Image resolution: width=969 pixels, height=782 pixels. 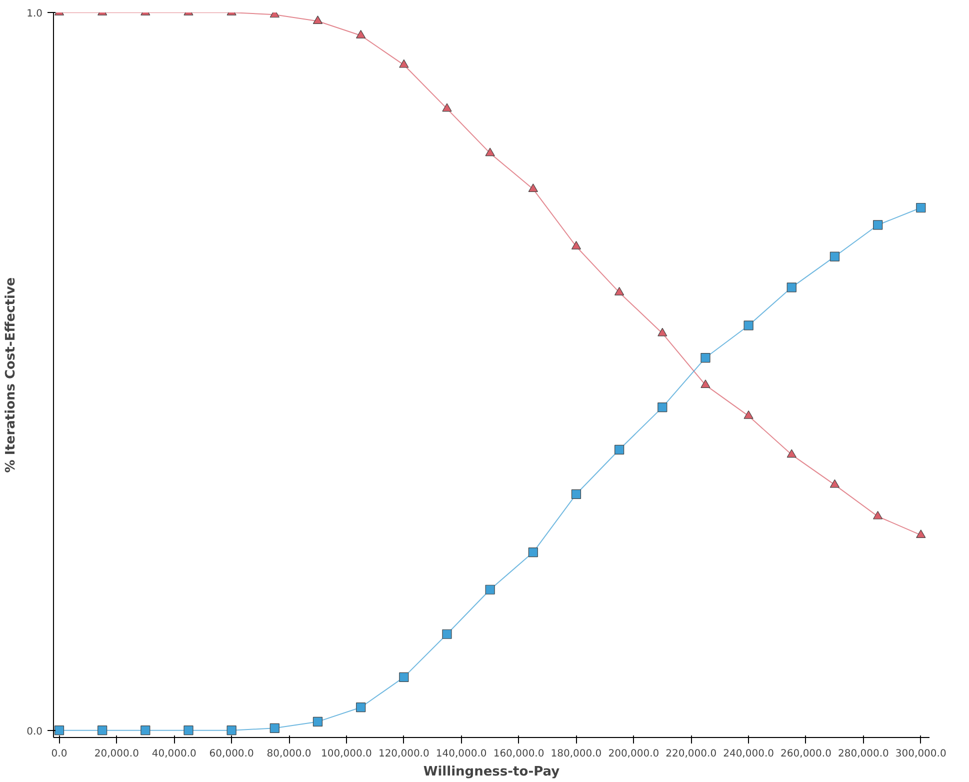 I want to click on x-tick-label: 80,000.0, so click(x=289, y=754).